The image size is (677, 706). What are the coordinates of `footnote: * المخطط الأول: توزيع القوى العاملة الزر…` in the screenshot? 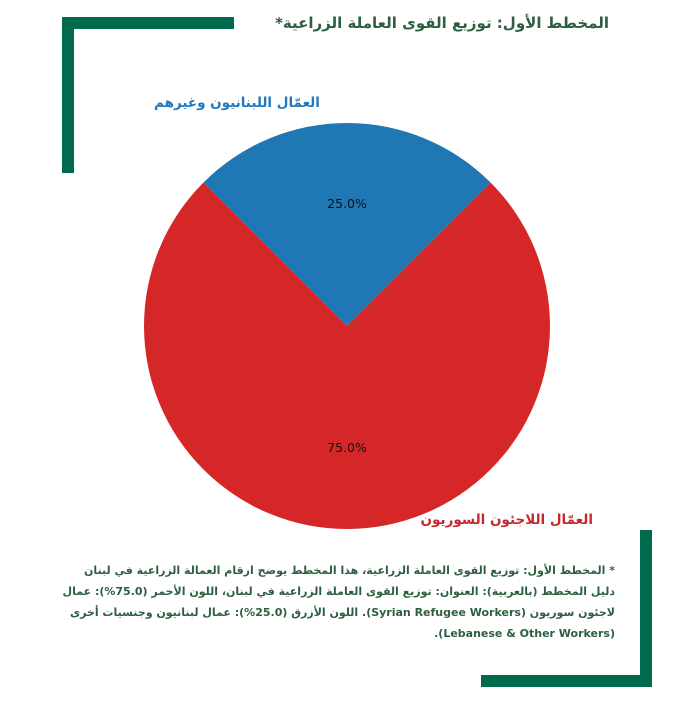 It's located at (338, 602).